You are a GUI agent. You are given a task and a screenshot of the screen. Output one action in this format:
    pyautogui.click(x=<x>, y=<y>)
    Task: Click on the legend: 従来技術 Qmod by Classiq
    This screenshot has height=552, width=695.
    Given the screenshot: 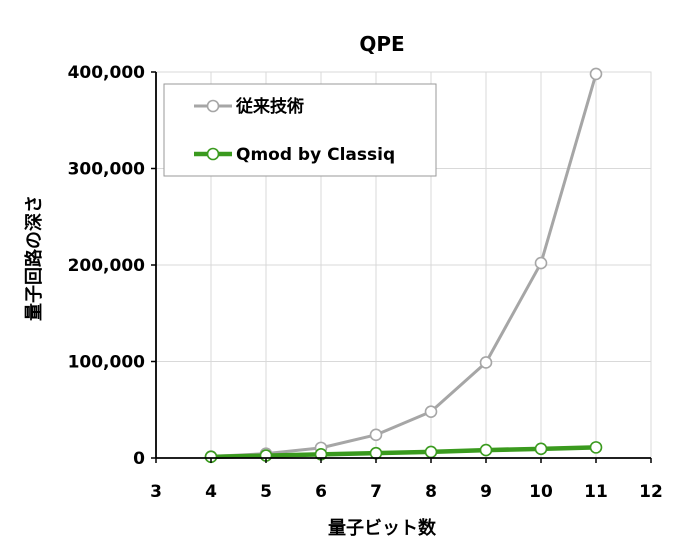 What is the action you would take?
    pyautogui.click(x=300, y=130)
    